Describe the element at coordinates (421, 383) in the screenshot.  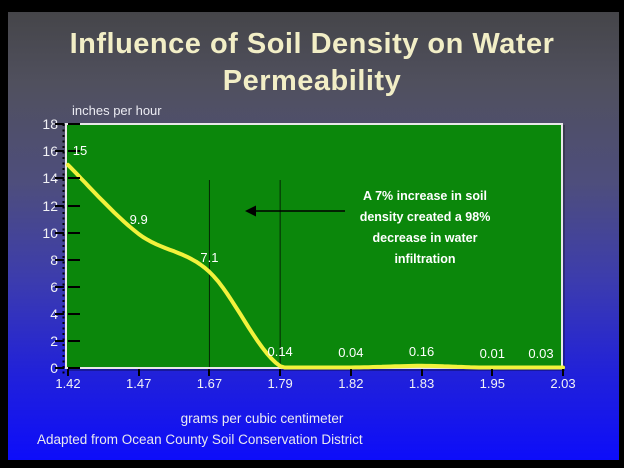
I see `x-axis-label: 1.83` at that location.